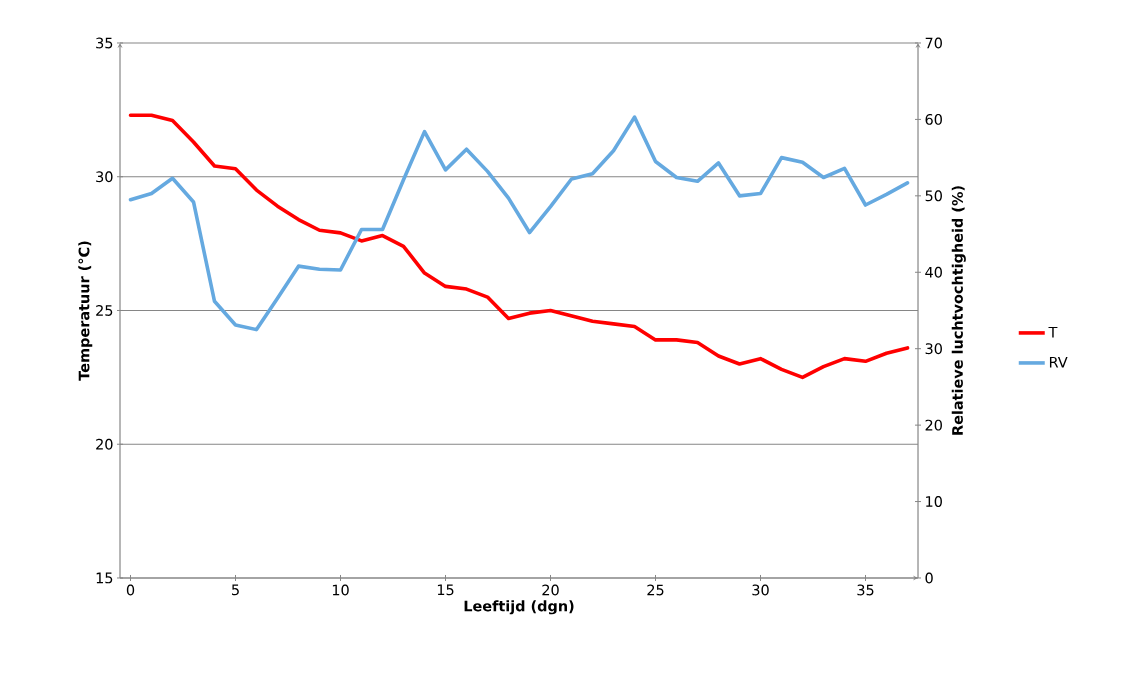 The image size is (1146, 679). I want to click on y-tick-label: 25, so click(104, 310).